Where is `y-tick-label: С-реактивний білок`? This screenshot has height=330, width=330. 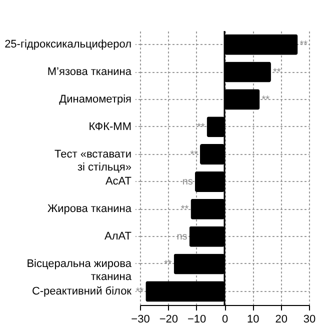
y-tick-label: С-реактивний білок is located at coordinates (82, 291).